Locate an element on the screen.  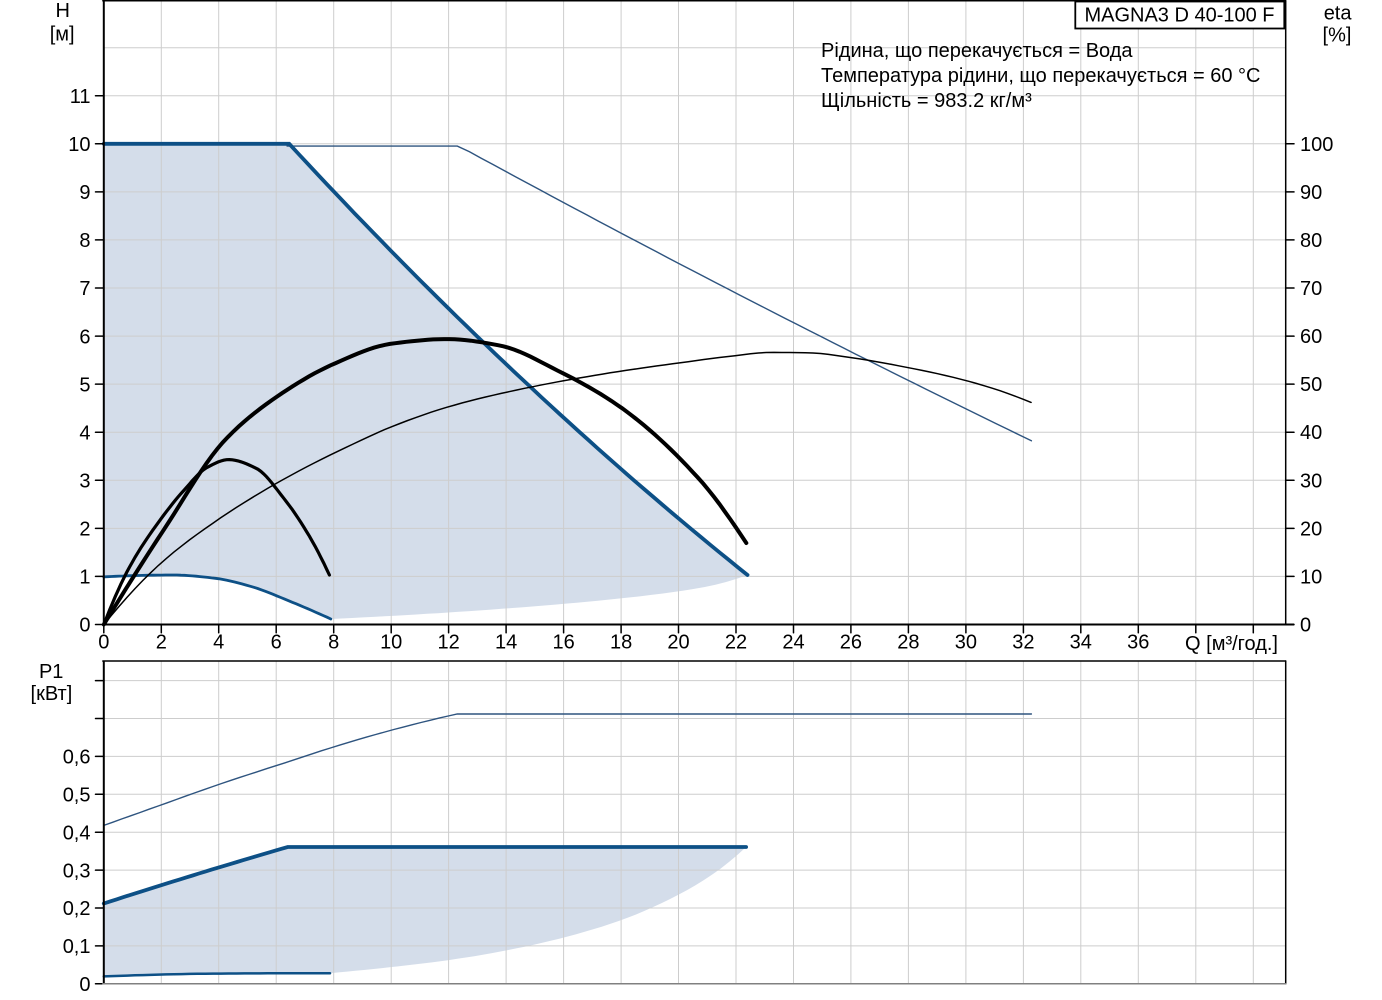
svg-text: 14 is located at coordinates (506, 643).